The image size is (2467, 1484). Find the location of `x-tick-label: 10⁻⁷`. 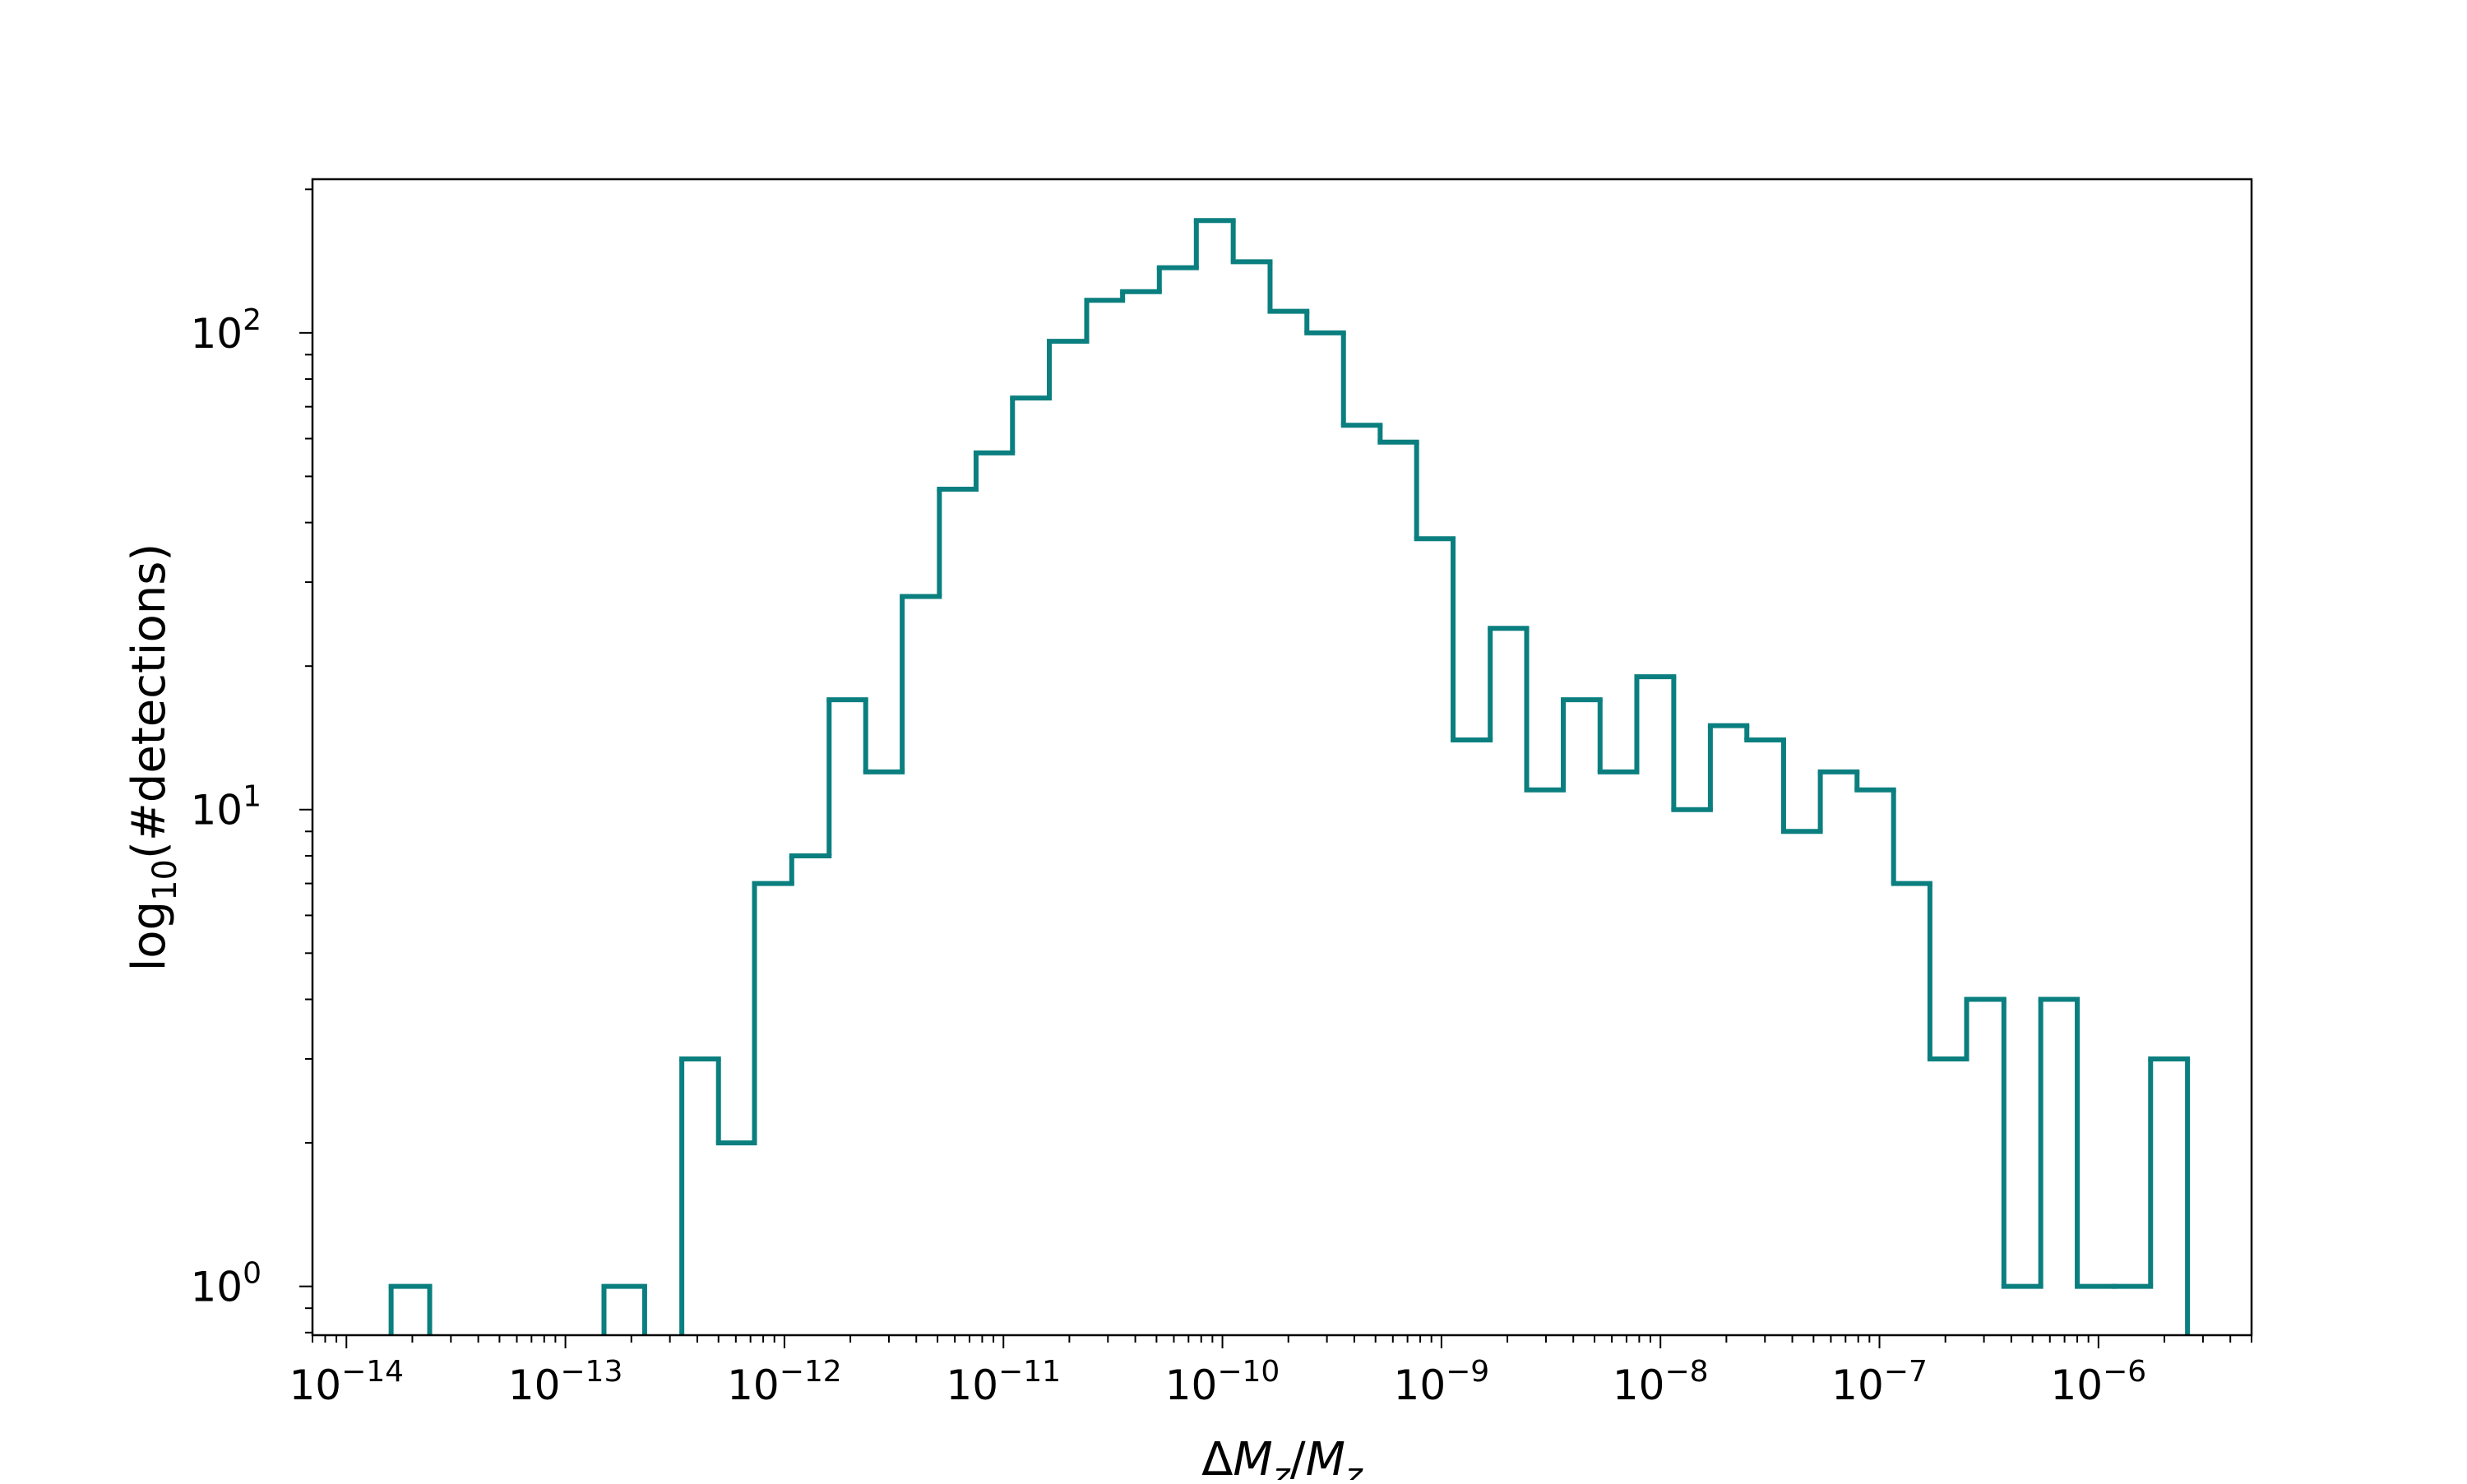

x-tick-label: 10⁻⁷ is located at coordinates (1879, 1382).